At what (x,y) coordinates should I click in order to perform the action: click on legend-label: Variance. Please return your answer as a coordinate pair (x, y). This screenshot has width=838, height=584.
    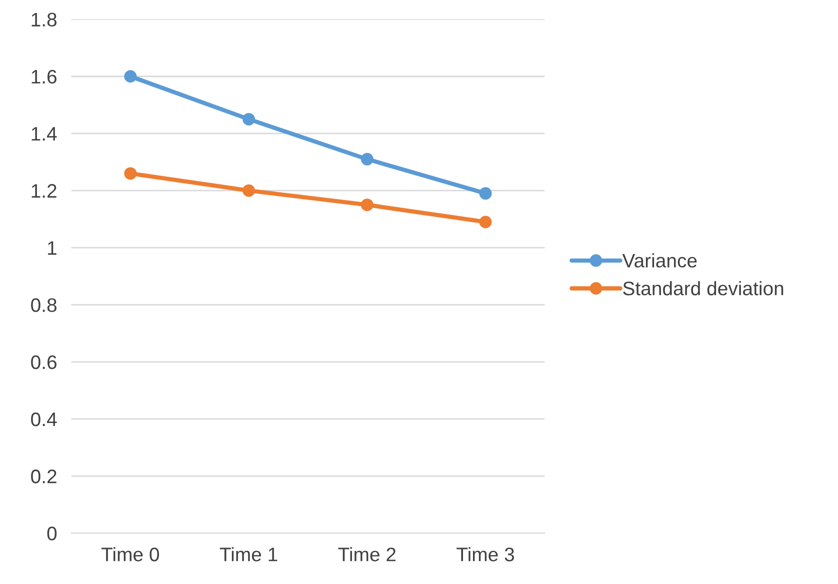
    Looking at the image, I should click on (659, 260).